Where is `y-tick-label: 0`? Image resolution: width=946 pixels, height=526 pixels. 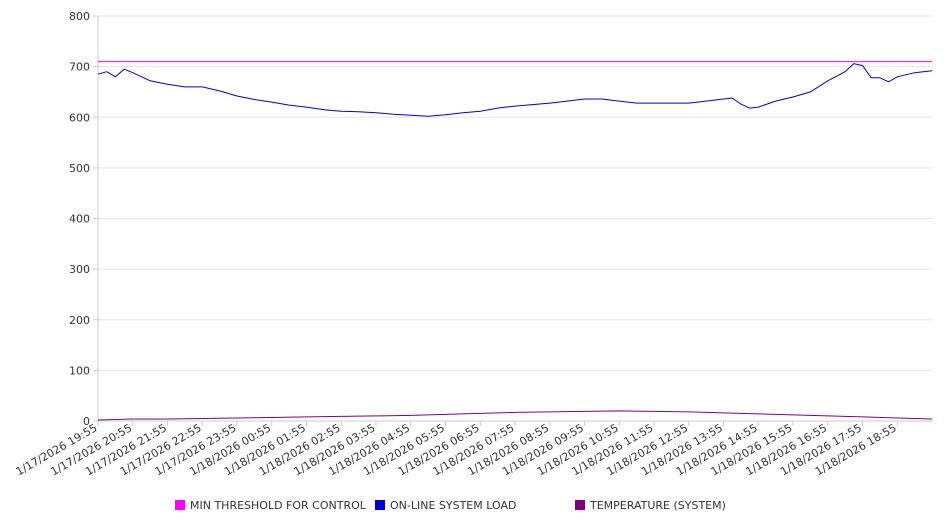 y-tick-label: 0 is located at coordinates (86, 421).